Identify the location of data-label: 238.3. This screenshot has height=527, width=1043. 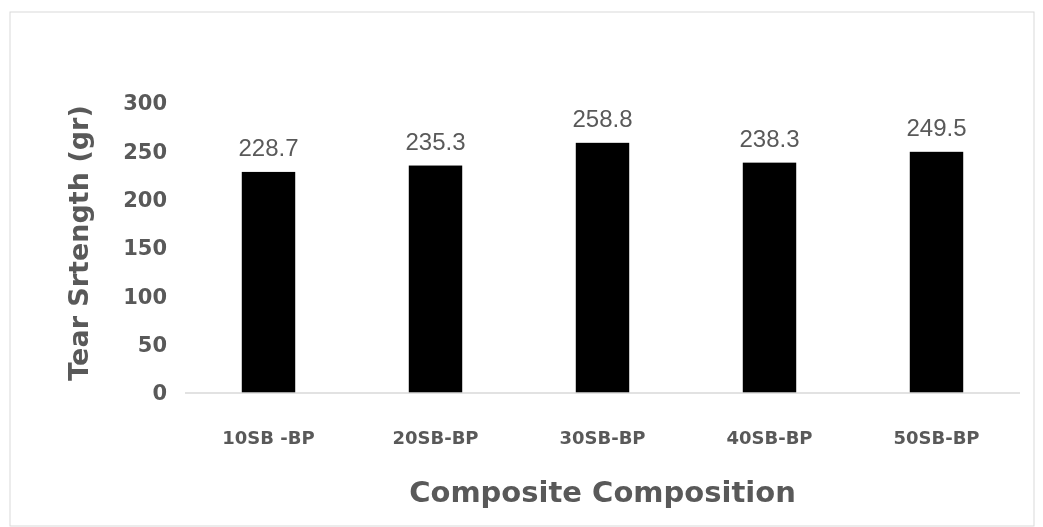
(769, 138).